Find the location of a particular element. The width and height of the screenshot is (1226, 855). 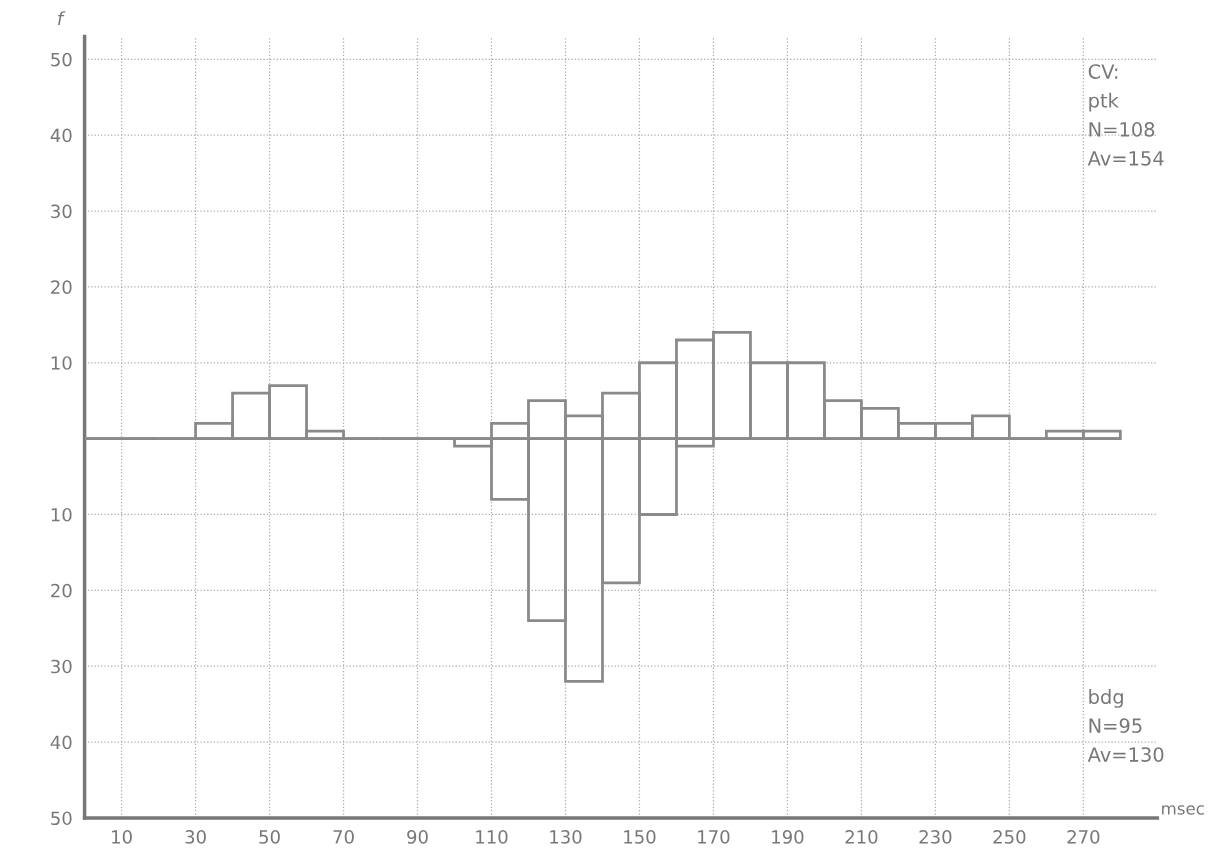

annotation: N=95 is located at coordinates (1115, 725).